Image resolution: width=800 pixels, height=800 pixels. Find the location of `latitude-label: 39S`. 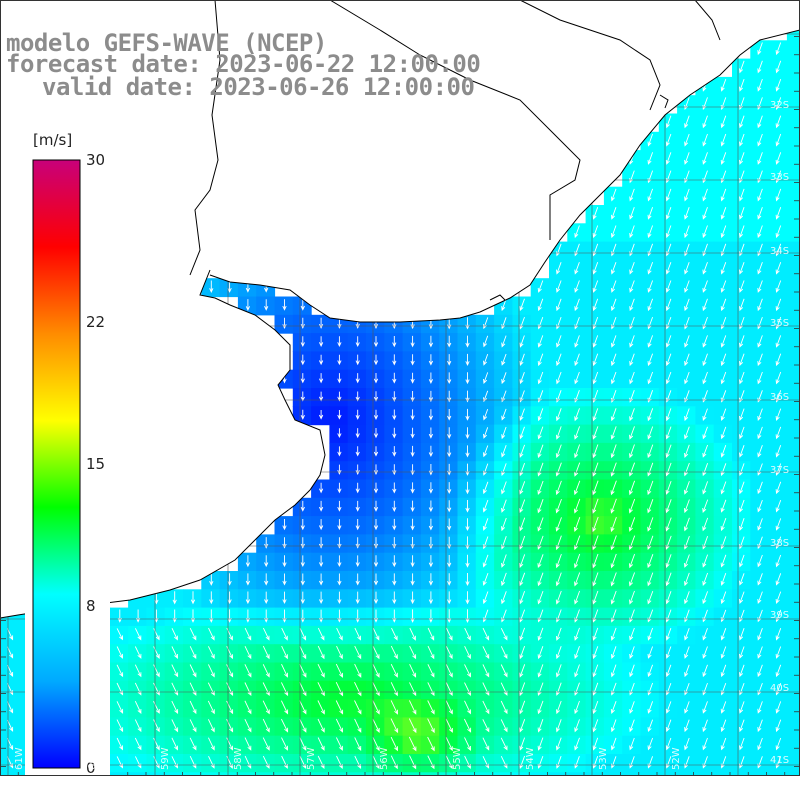

latitude-label: 39S is located at coordinates (780, 615).